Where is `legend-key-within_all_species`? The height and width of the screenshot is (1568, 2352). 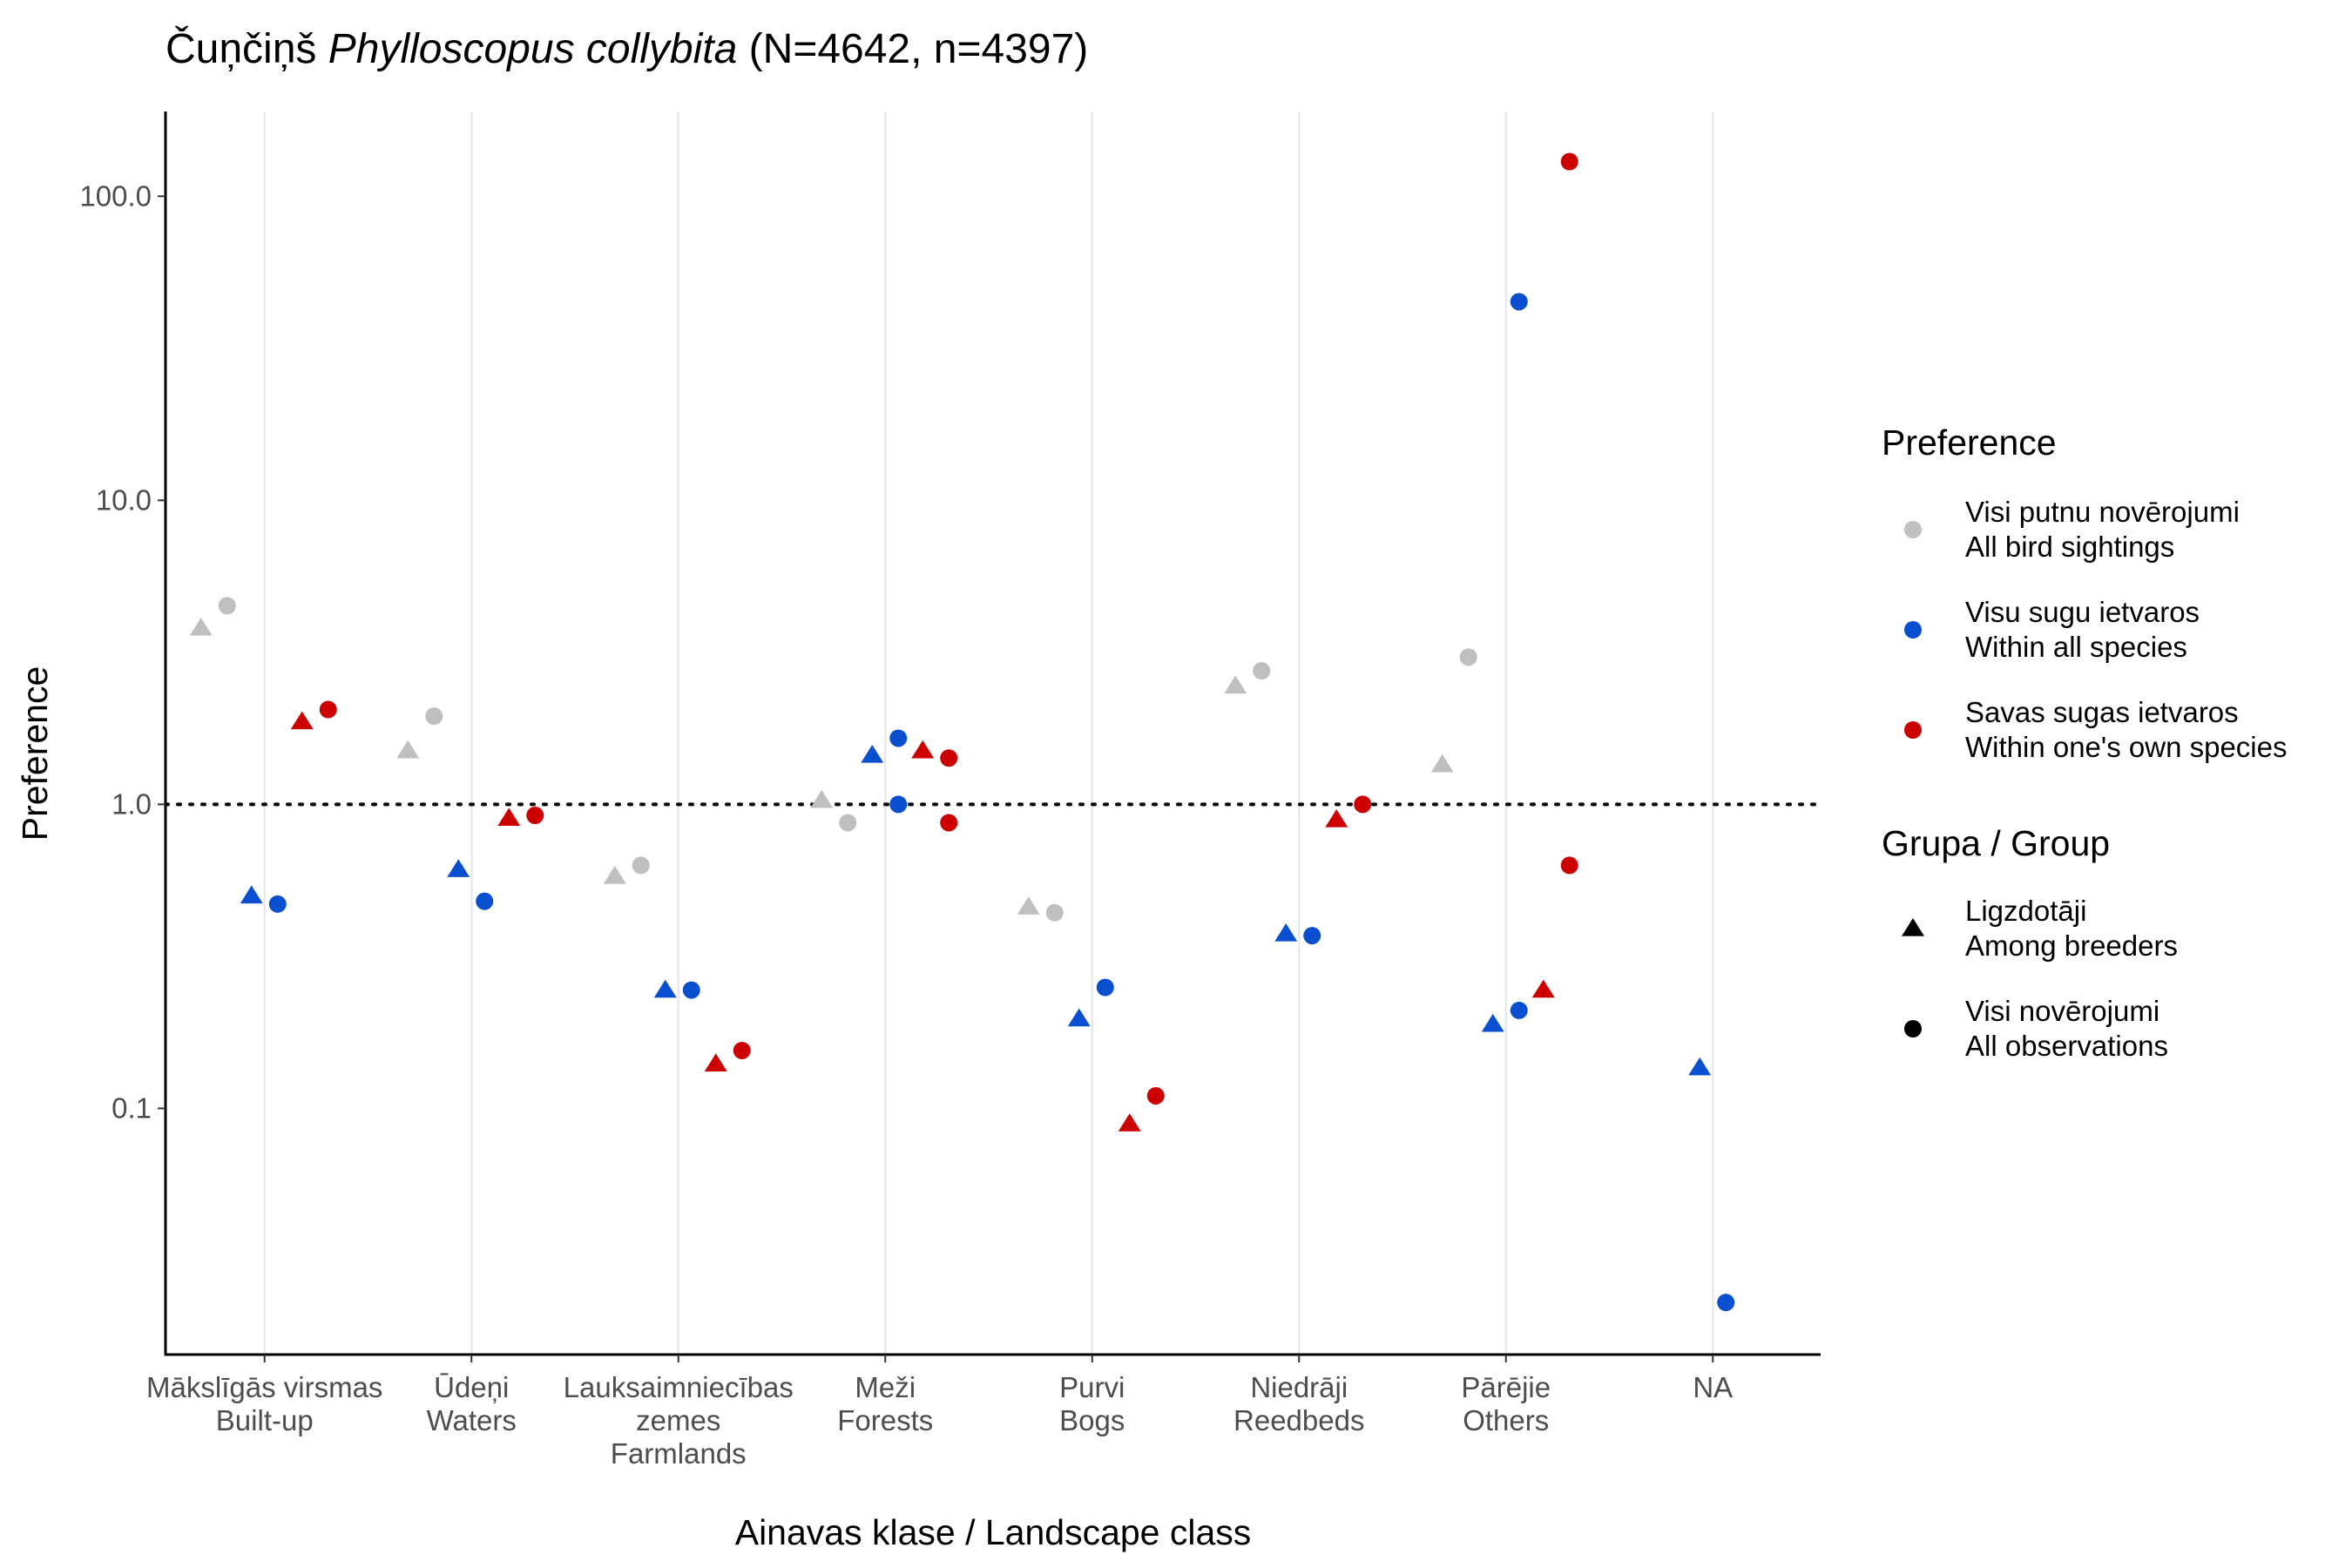
legend-key-within_all_species is located at coordinates (1913, 630).